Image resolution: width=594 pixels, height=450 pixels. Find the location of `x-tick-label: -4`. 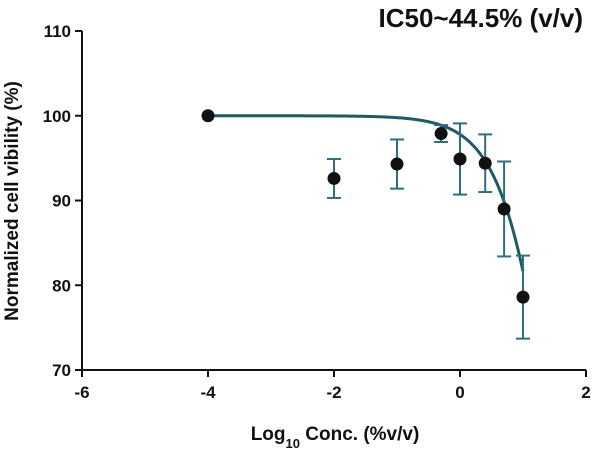

x-tick-label: -4 is located at coordinates (208, 392).